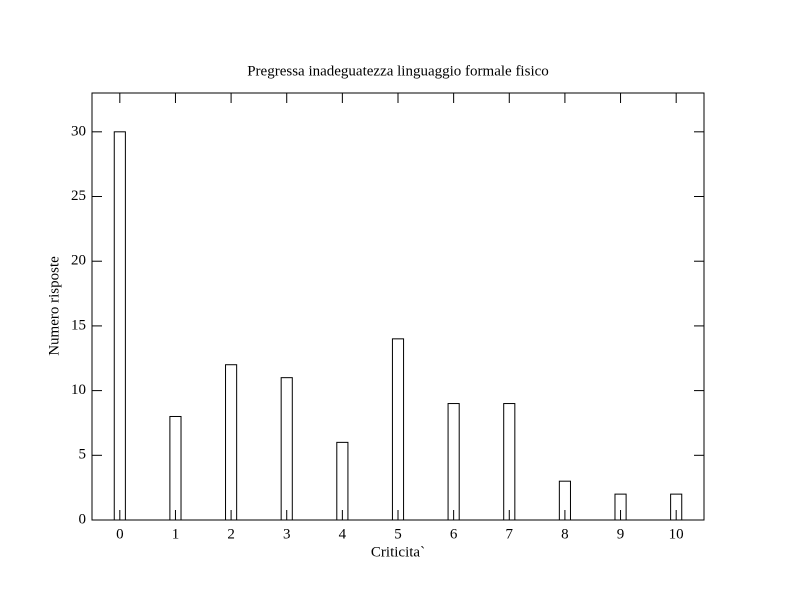 This screenshot has height=612, width=792. Describe the element at coordinates (78, 325) in the screenshot. I see `y-tick-label: 15` at that location.